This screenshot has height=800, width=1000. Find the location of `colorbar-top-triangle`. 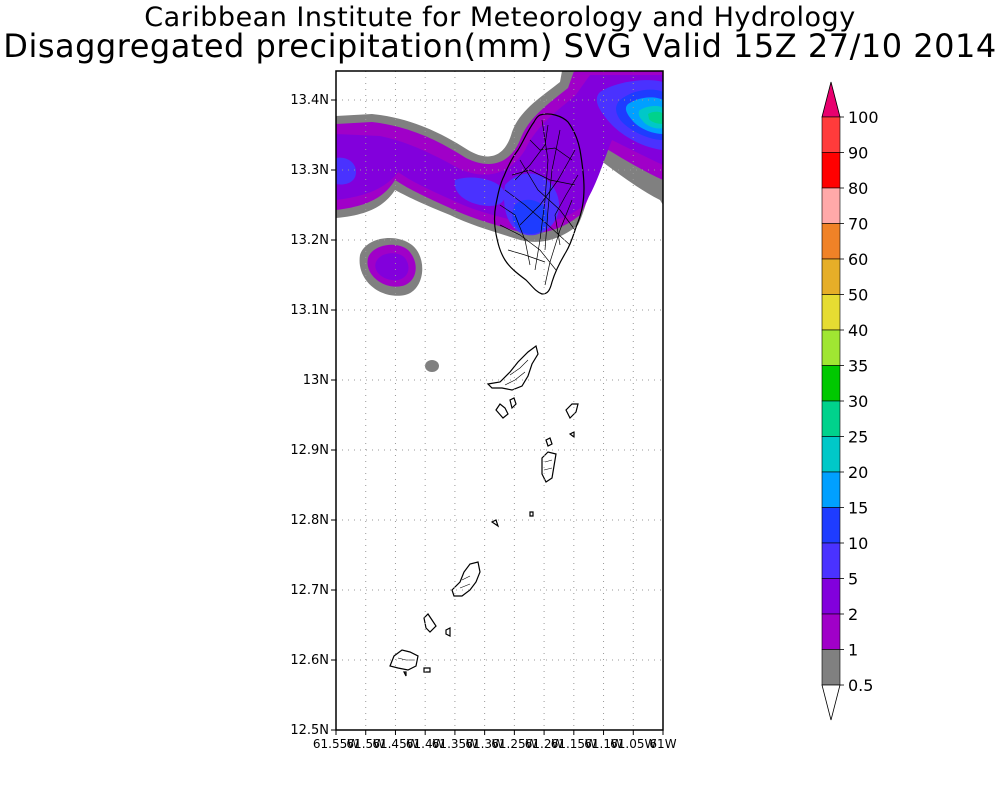

colorbar-top-triangle is located at coordinates (831, 99).